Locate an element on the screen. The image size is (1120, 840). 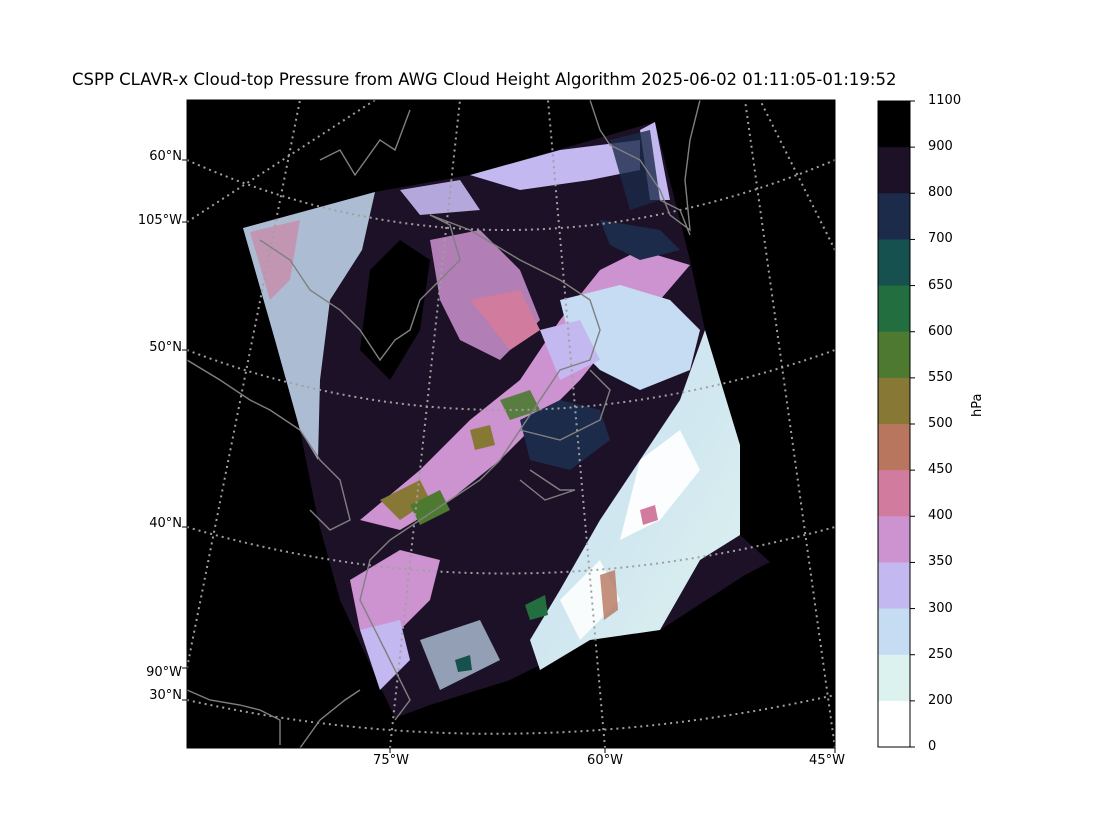
colorbar-tick-label: 550 is located at coordinates (940, 377).